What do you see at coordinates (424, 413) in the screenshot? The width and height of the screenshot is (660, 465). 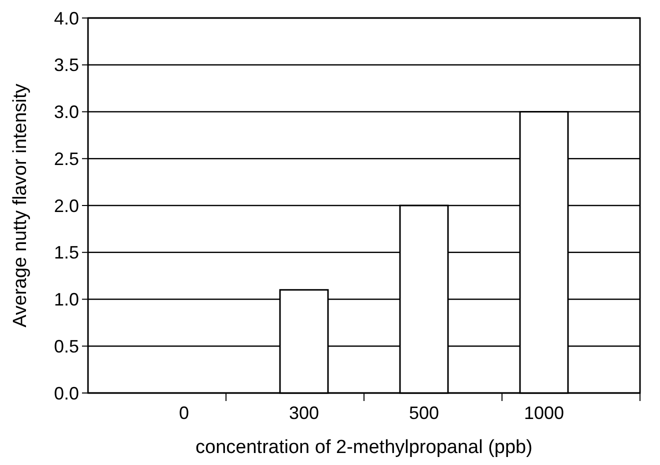 I see `x-tick-label: 500` at bounding box center [424, 413].